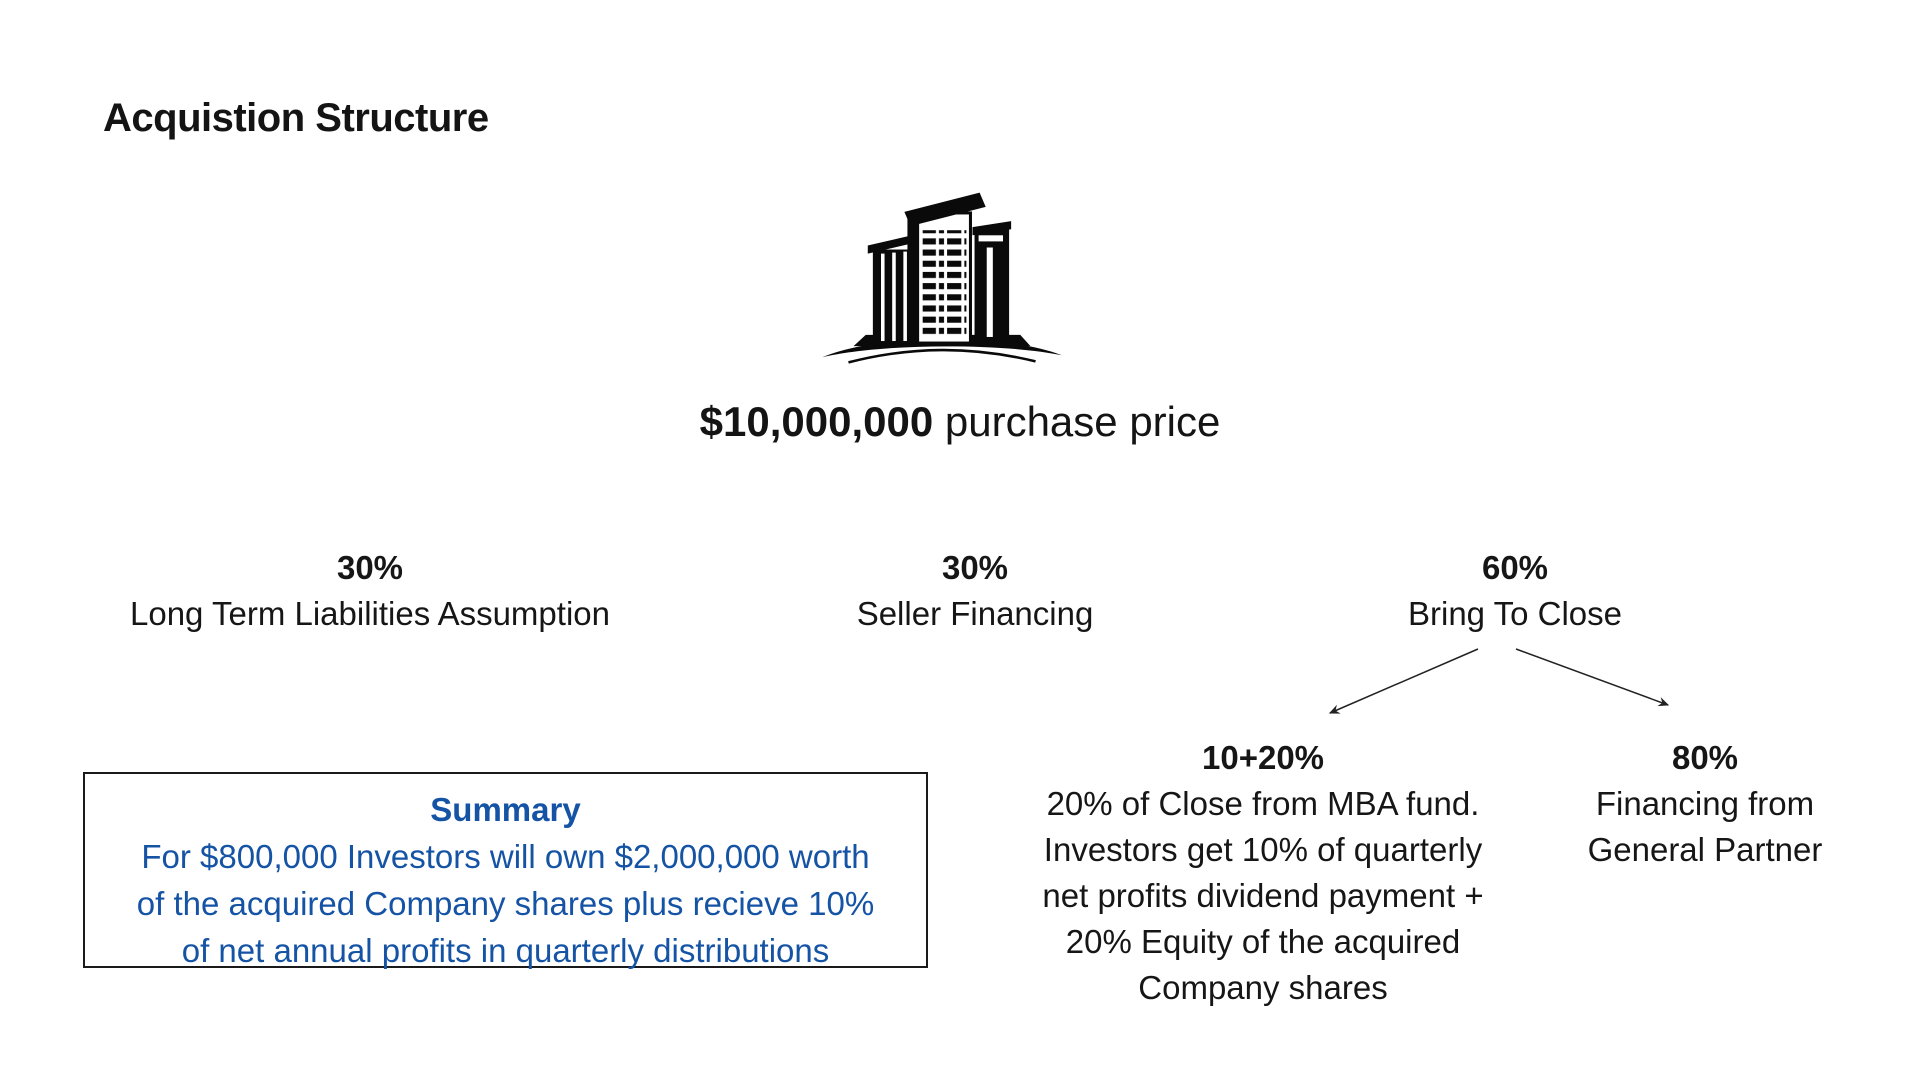 This screenshot has width=1920, height=1080. Describe the element at coordinates (1515, 591) in the screenshot. I see `branch-bring-to-close: 60% Bring To Close` at that location.